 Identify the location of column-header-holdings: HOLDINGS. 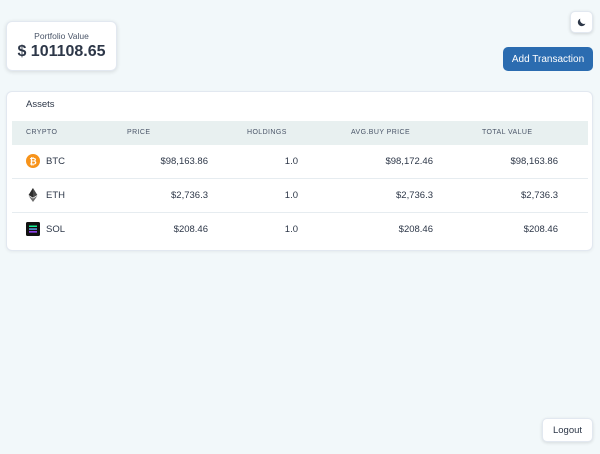
(267, 132).